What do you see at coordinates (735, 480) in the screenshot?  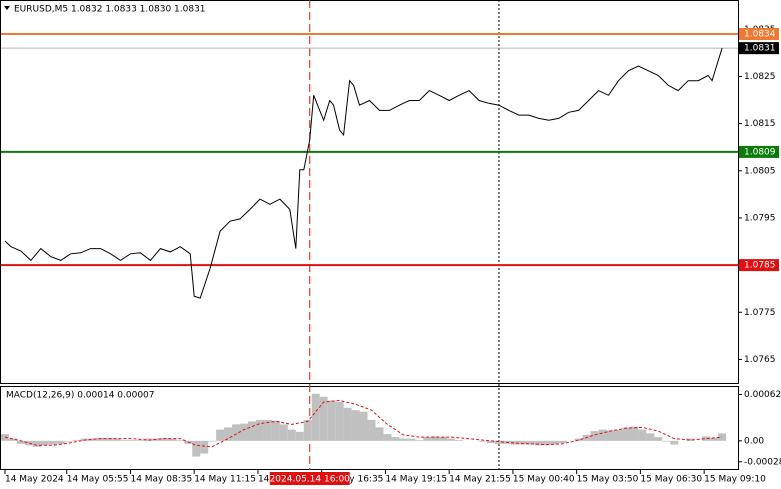 I see `x-tick-label: 15 May 09:10` at bounding box center [735, 480].